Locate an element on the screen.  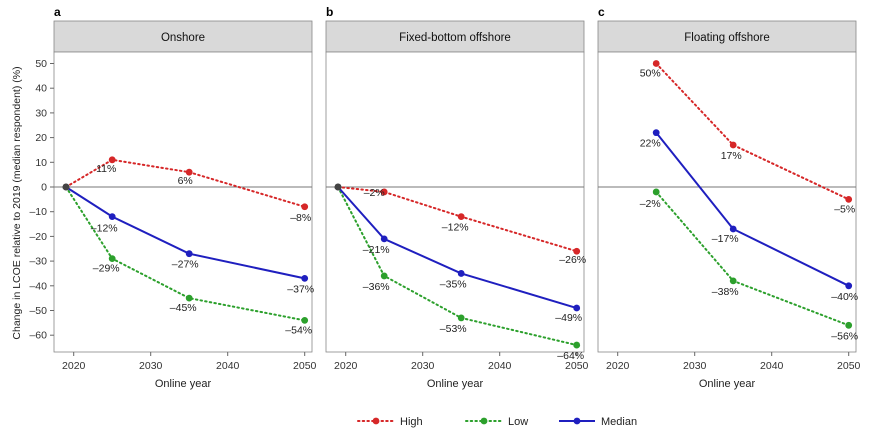
series-line-low is located at coordinates (185, 254).